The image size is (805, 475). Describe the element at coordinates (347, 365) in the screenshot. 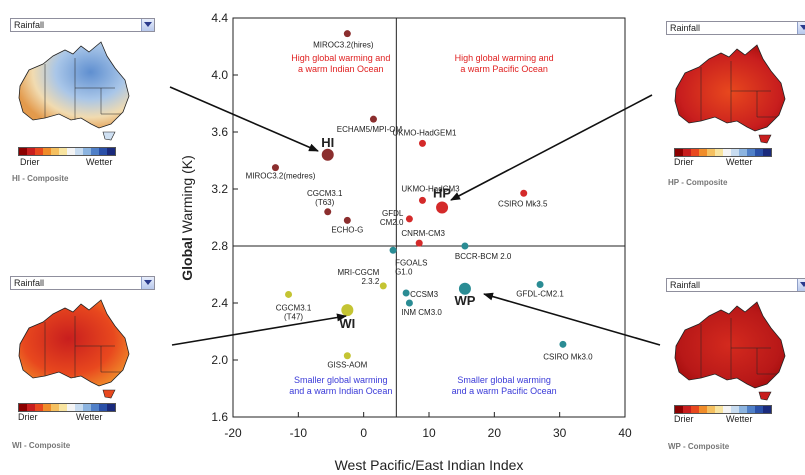

I see `model-label: GISS-AOM` at that location.